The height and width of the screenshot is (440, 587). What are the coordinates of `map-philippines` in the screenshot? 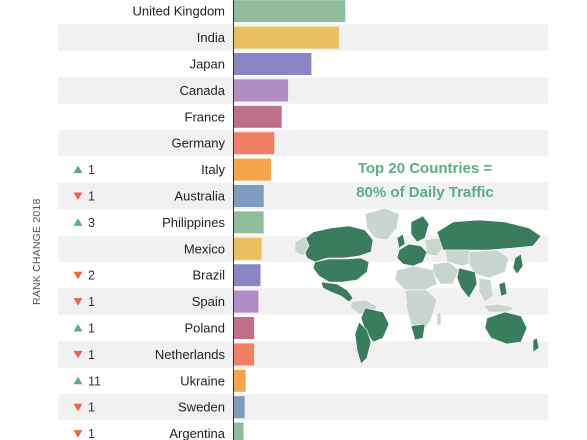 It's located at (503, 289).